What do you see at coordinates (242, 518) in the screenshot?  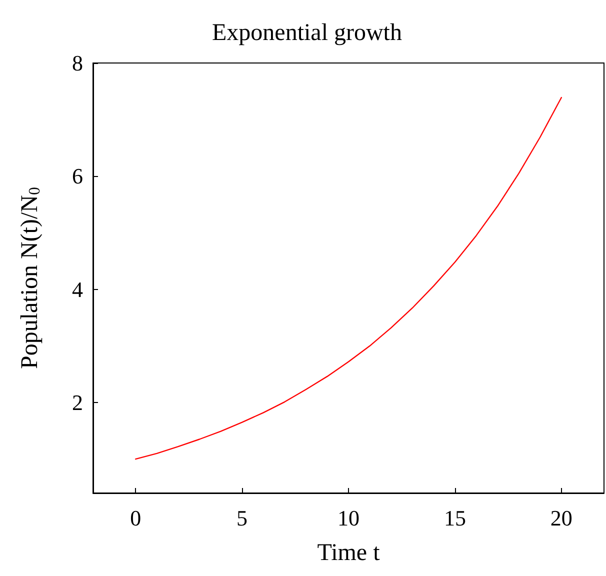 I see `x-tick-label: 5` at bounding box center [242, 518].